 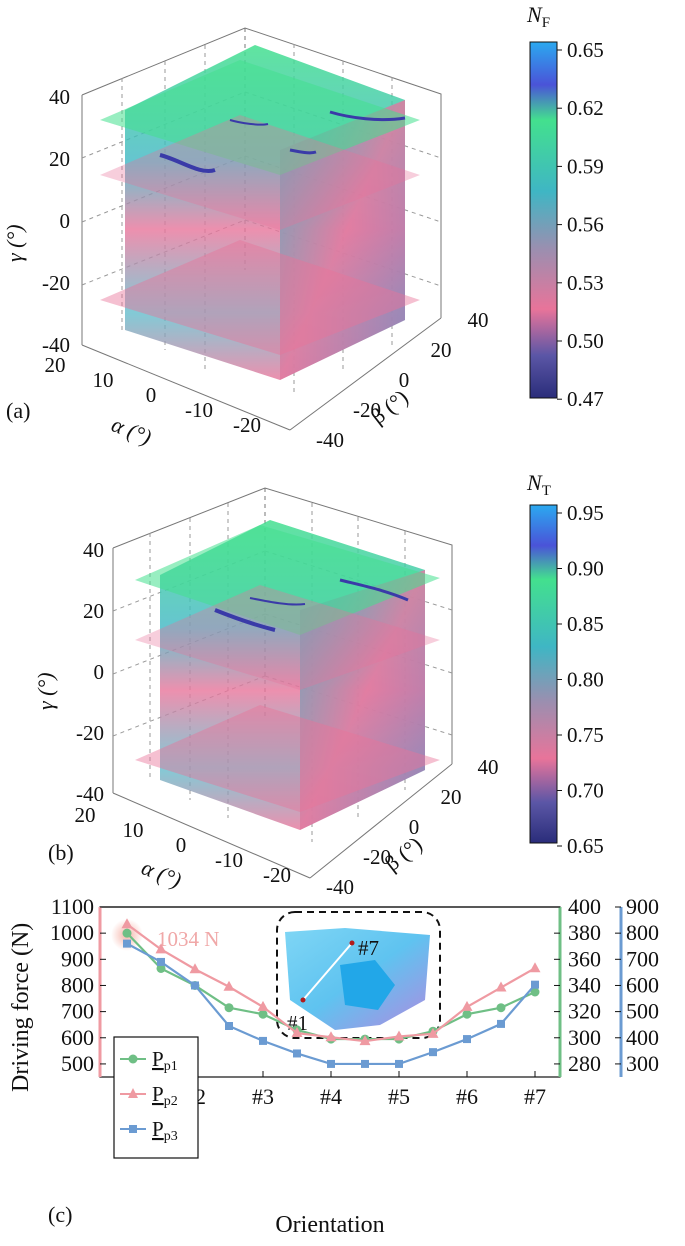 I want to click on right-tick-label: 300, so click(x=642, y=1063).